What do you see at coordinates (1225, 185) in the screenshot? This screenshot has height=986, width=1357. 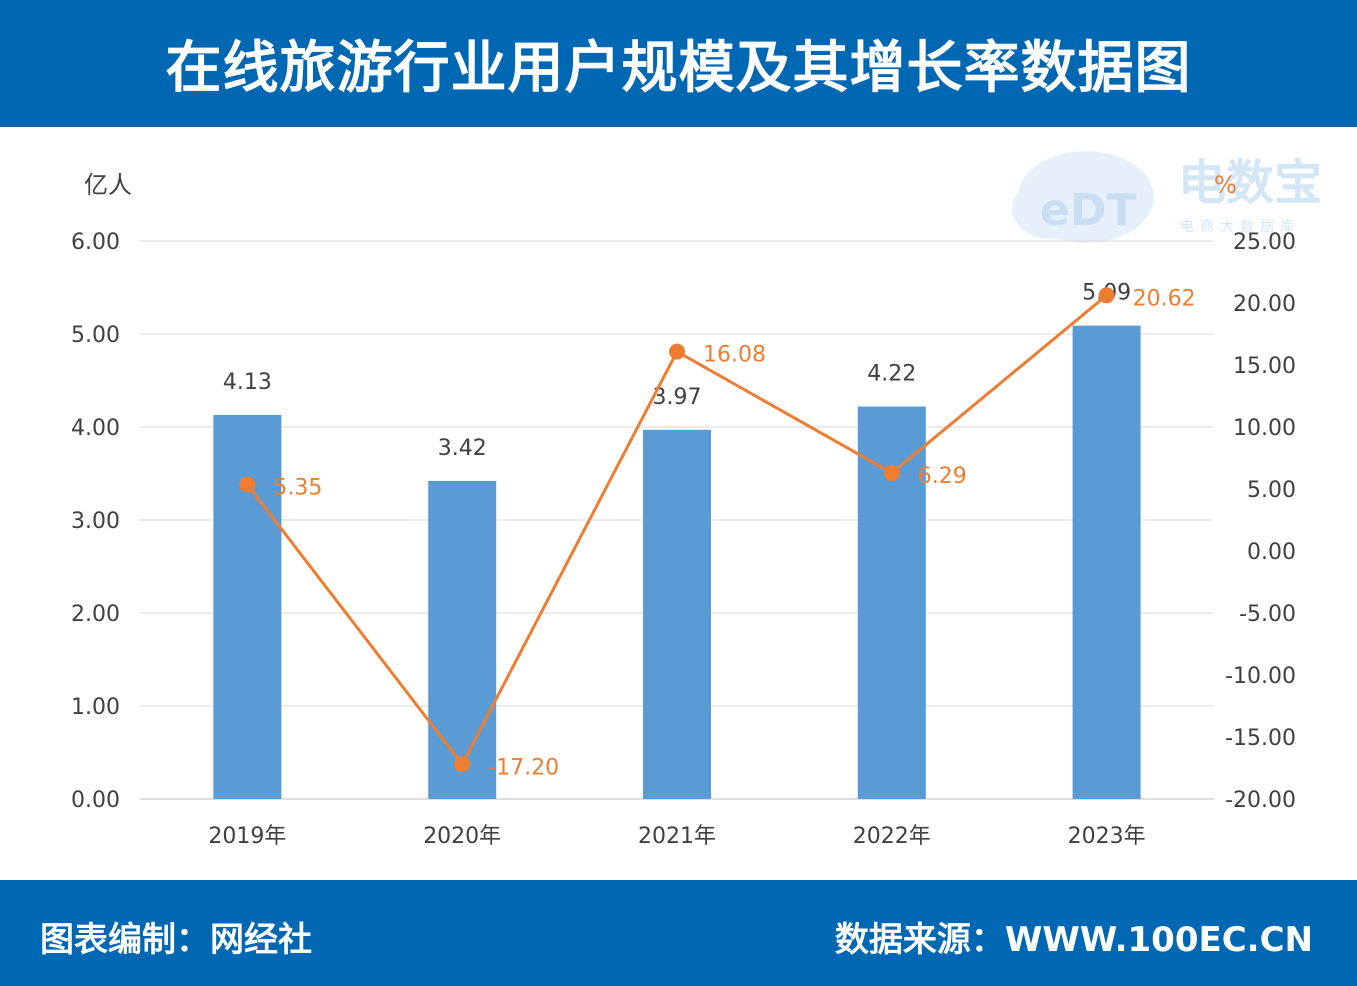 I see `right-axis-unit: %` at bounding box center [1225, 185].